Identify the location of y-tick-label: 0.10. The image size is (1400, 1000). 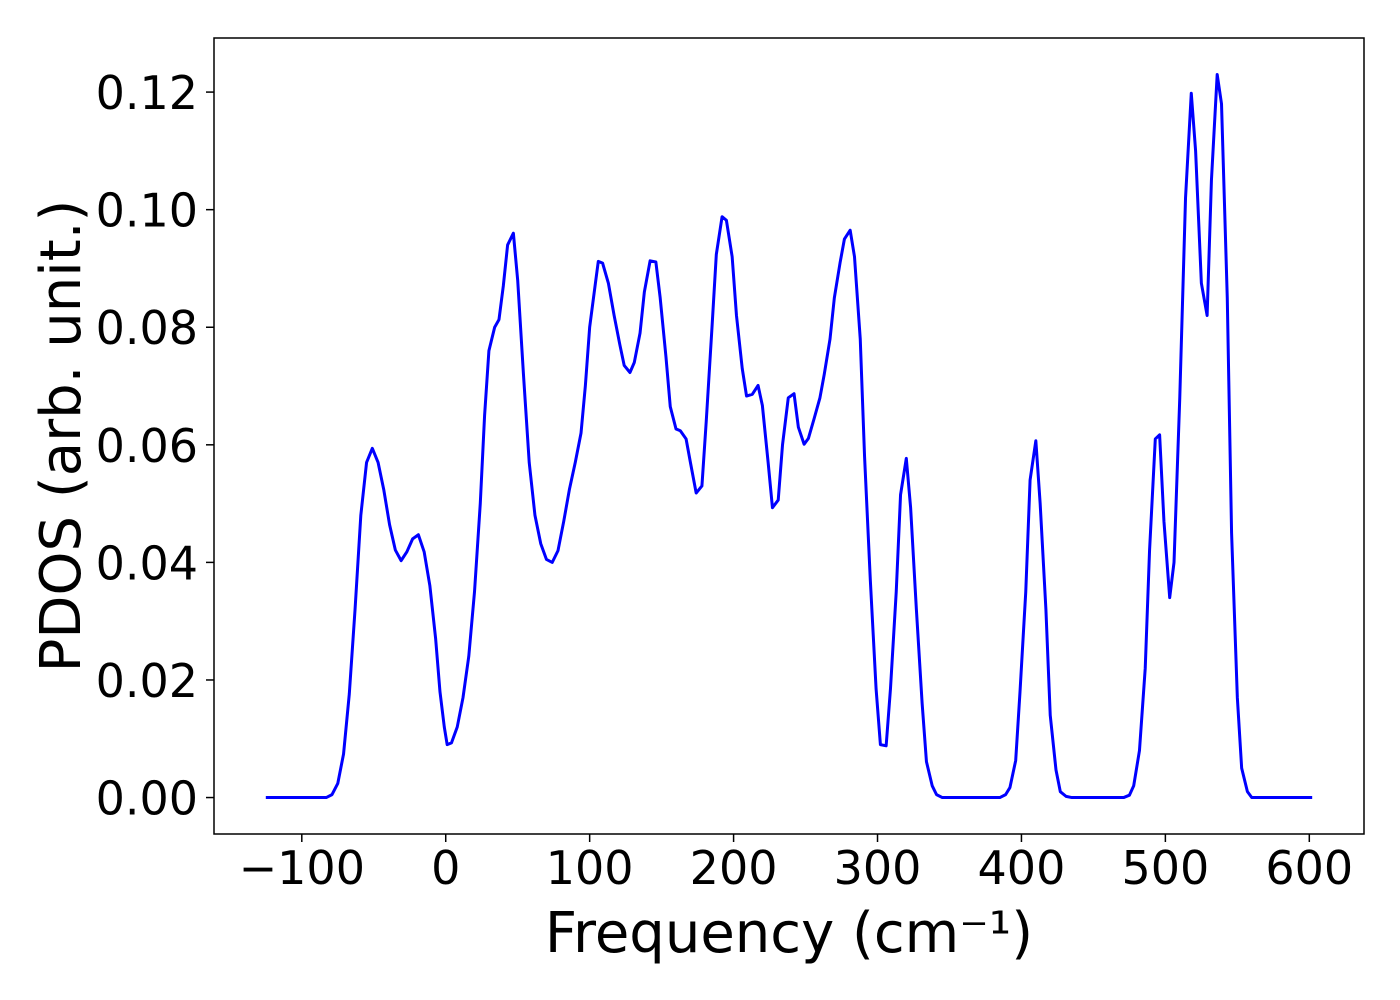
(147, 211).